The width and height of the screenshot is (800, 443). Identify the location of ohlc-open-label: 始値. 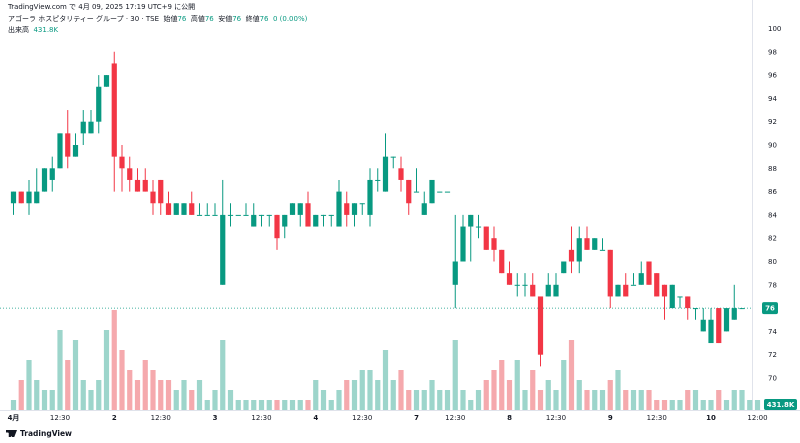
(170, 19).